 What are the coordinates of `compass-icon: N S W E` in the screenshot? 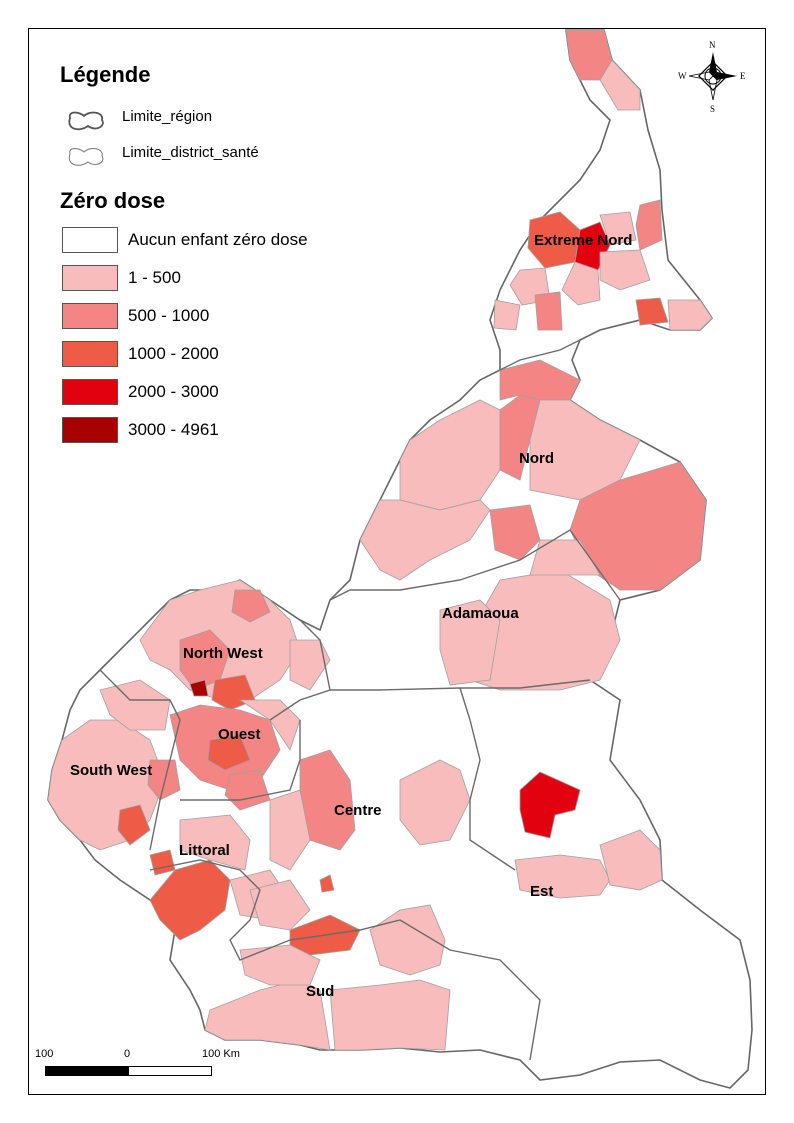 It's located at (712, 77).